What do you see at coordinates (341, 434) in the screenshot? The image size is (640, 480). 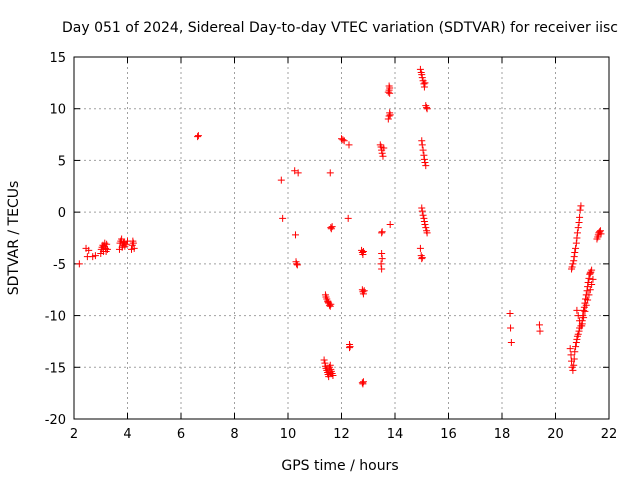 I see `x-tick-label: 12` at bounding box center [341, 434].